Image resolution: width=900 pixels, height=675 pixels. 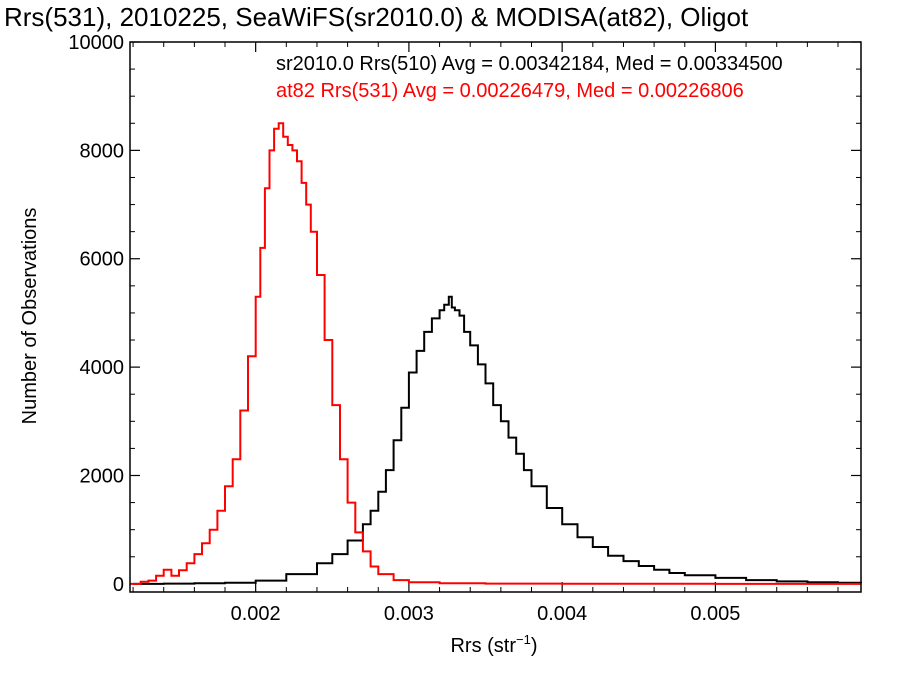 What do you see at coordinates (96, 43) in the screenshot?
I see `y-tick-label: 10000` at bounding box center [96, 43].